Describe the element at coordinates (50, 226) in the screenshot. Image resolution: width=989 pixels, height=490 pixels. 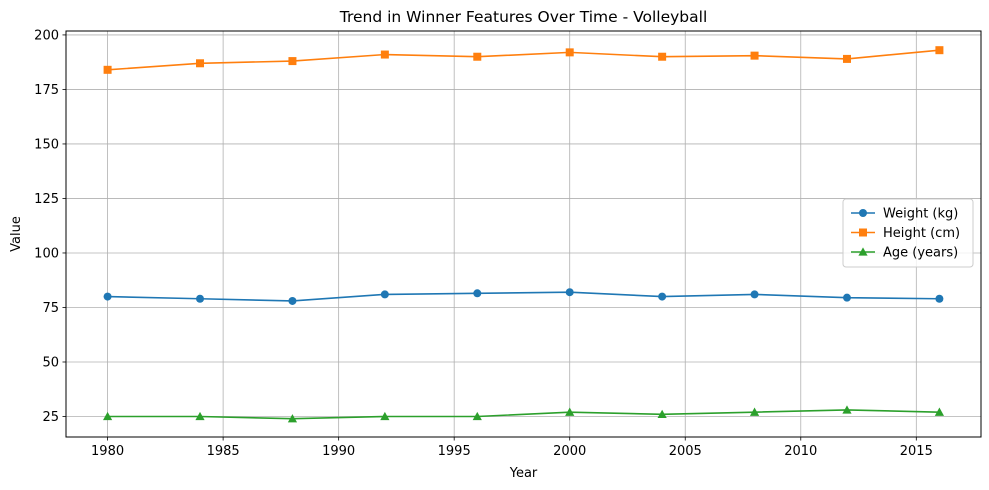
I see `y-axis: 25 50 75 100 125 150 175 200` at that location.